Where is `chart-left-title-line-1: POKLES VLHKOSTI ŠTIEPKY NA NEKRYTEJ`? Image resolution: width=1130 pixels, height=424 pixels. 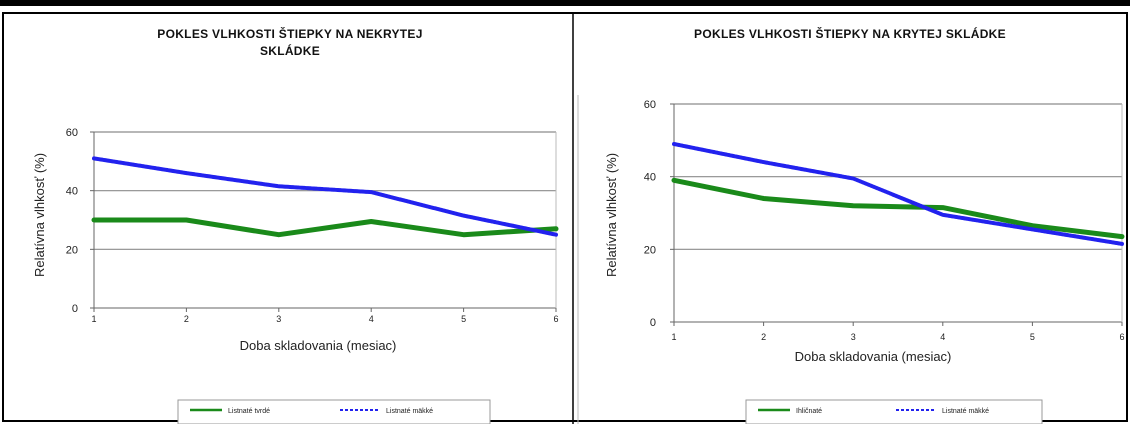
chart-left-title-line-1: POKLES VLHKOSTI ŠTIEPKY NA NEKRYTEJ is located at coordinates (289, 33).